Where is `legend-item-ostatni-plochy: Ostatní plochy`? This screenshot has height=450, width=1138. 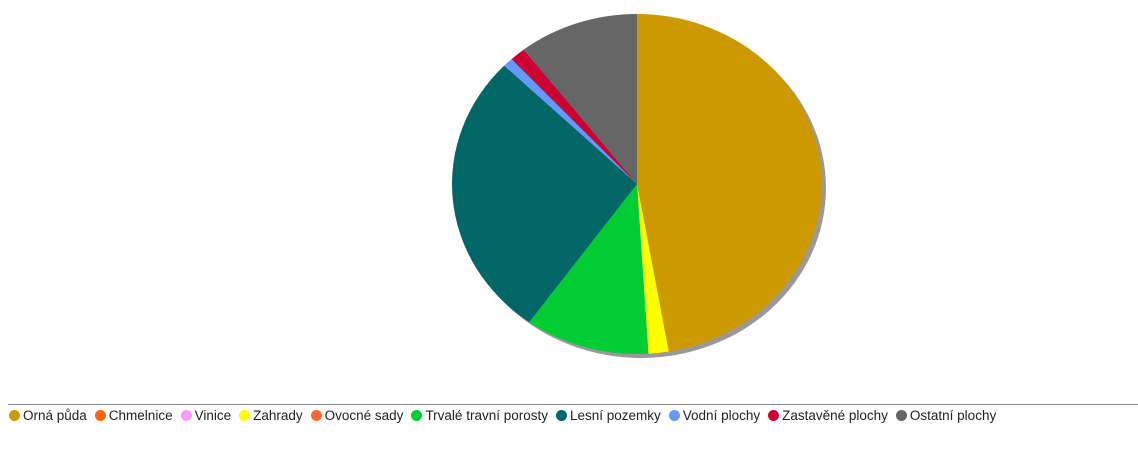 legend-item-ostatni-plochy: Ostatní plochy is located at coordinates (946, 415).